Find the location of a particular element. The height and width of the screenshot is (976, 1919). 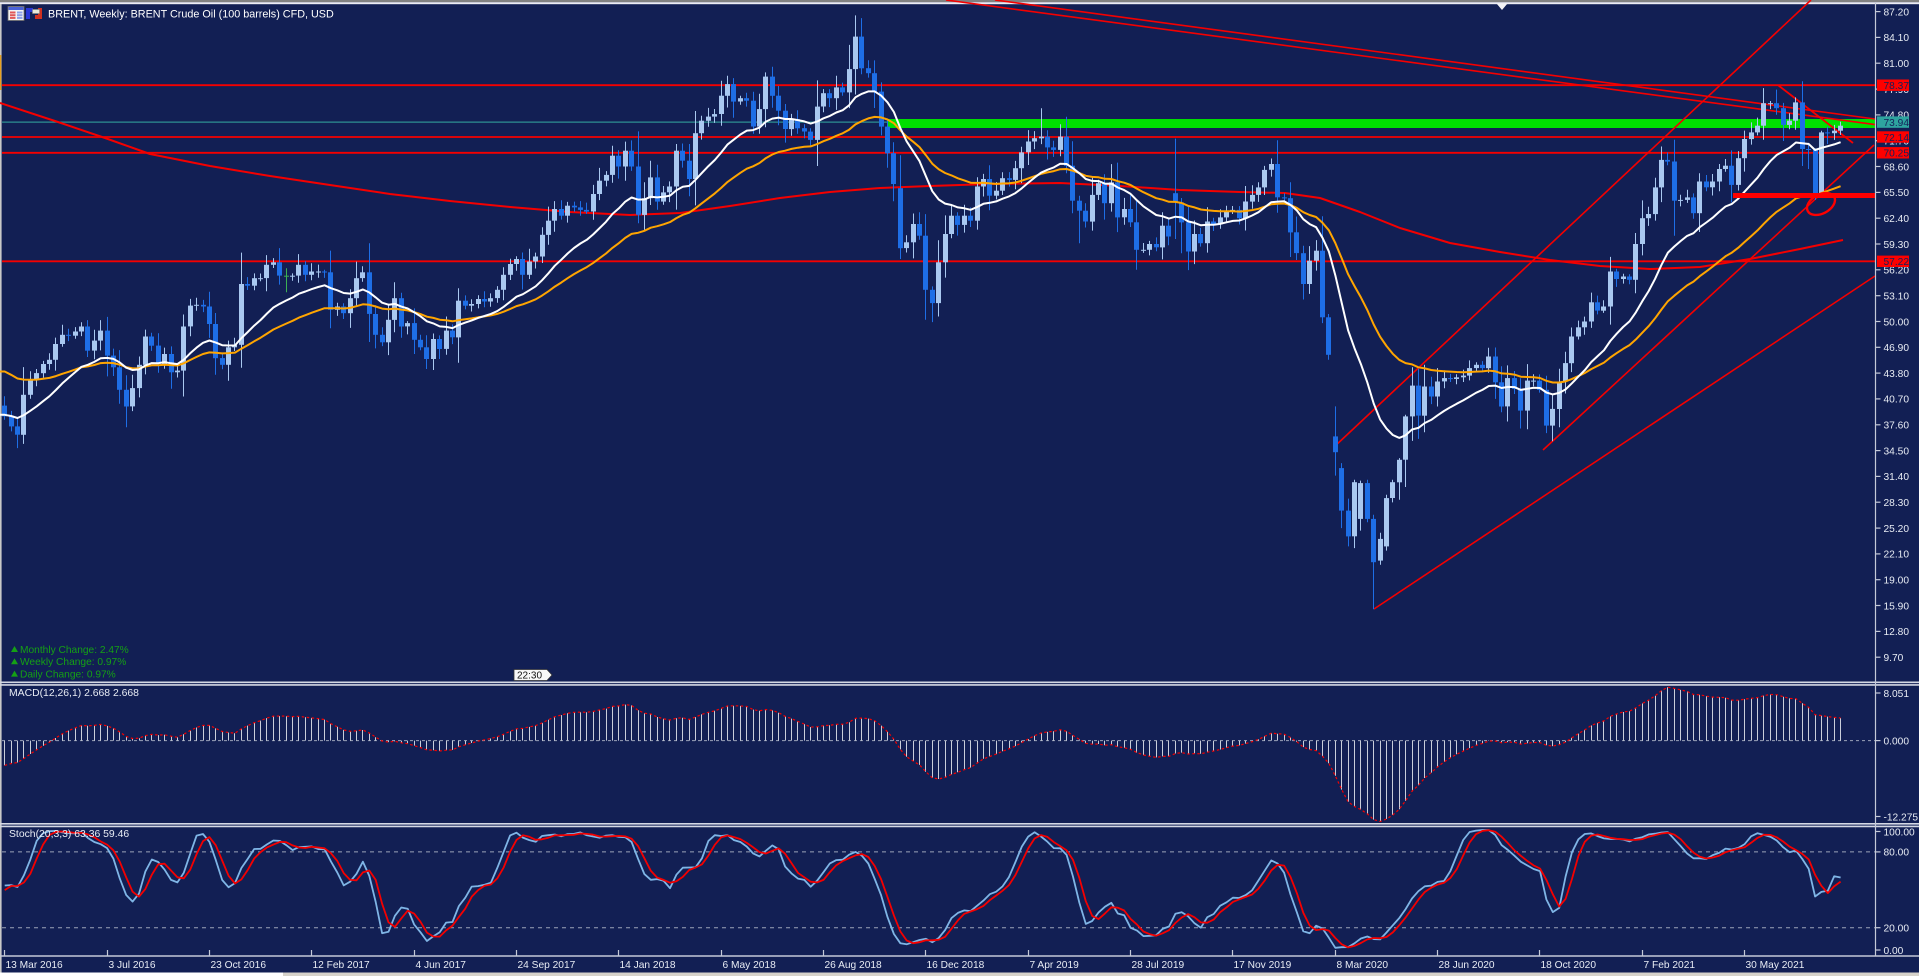

svg-text: 28.30 is located at coordinates (1897, 503).